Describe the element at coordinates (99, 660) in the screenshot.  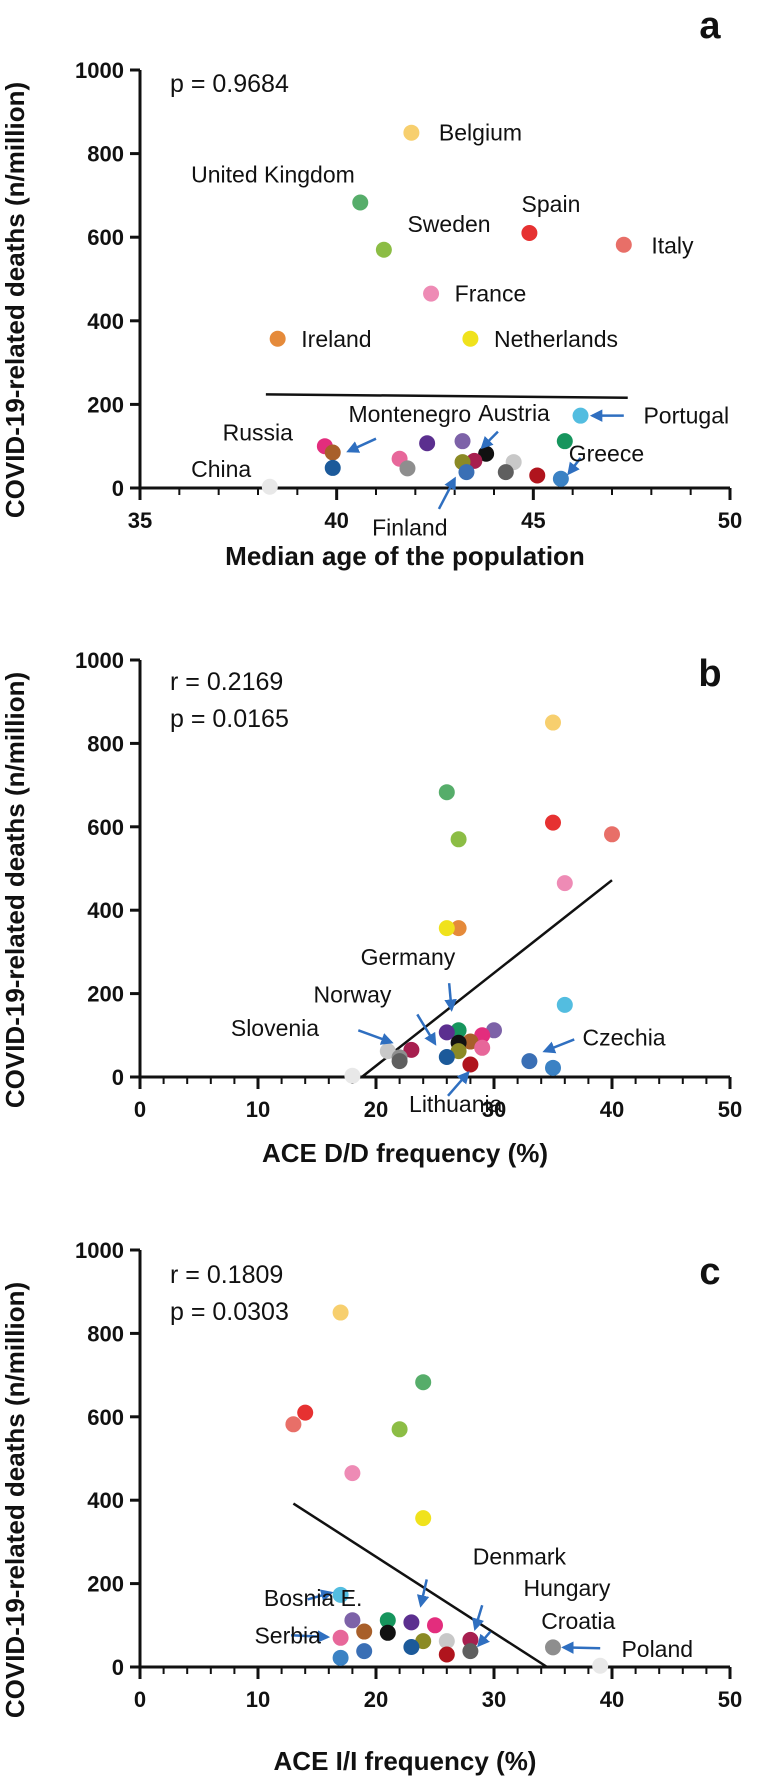
I see `y-tick-label: 1000` at that location.